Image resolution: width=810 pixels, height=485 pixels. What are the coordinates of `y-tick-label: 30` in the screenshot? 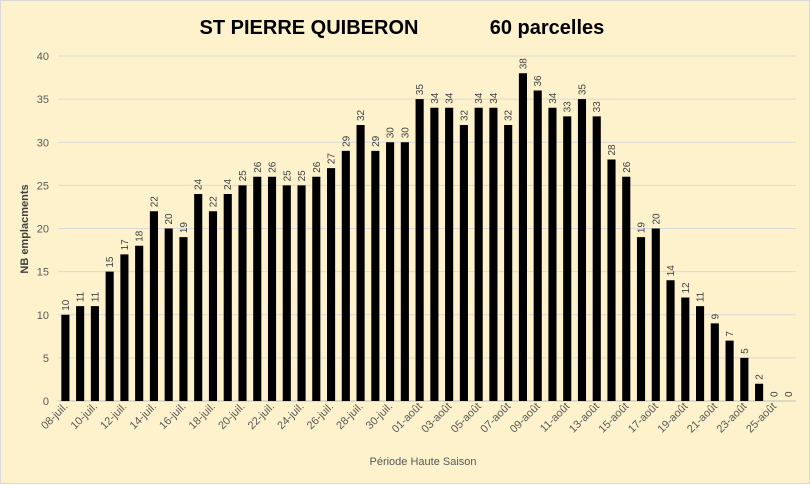 It's located at (43, 143).